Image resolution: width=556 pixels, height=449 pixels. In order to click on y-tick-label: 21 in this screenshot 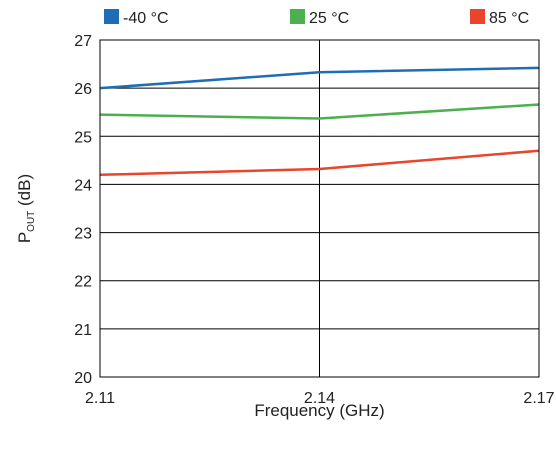, I will do `click(83, 330)`.